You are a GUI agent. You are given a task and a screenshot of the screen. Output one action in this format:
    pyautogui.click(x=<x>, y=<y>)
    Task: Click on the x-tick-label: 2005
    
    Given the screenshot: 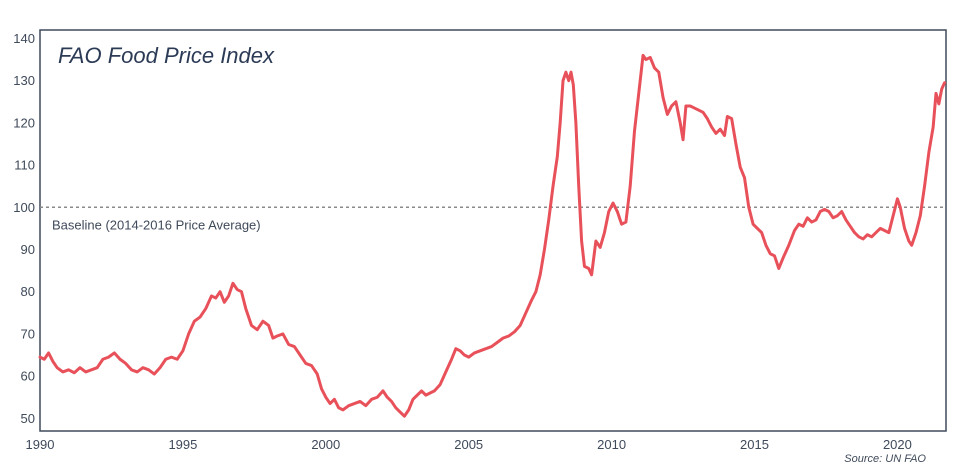 What is the action you would take?
    pyautogui.click(x=468, y=444)
    